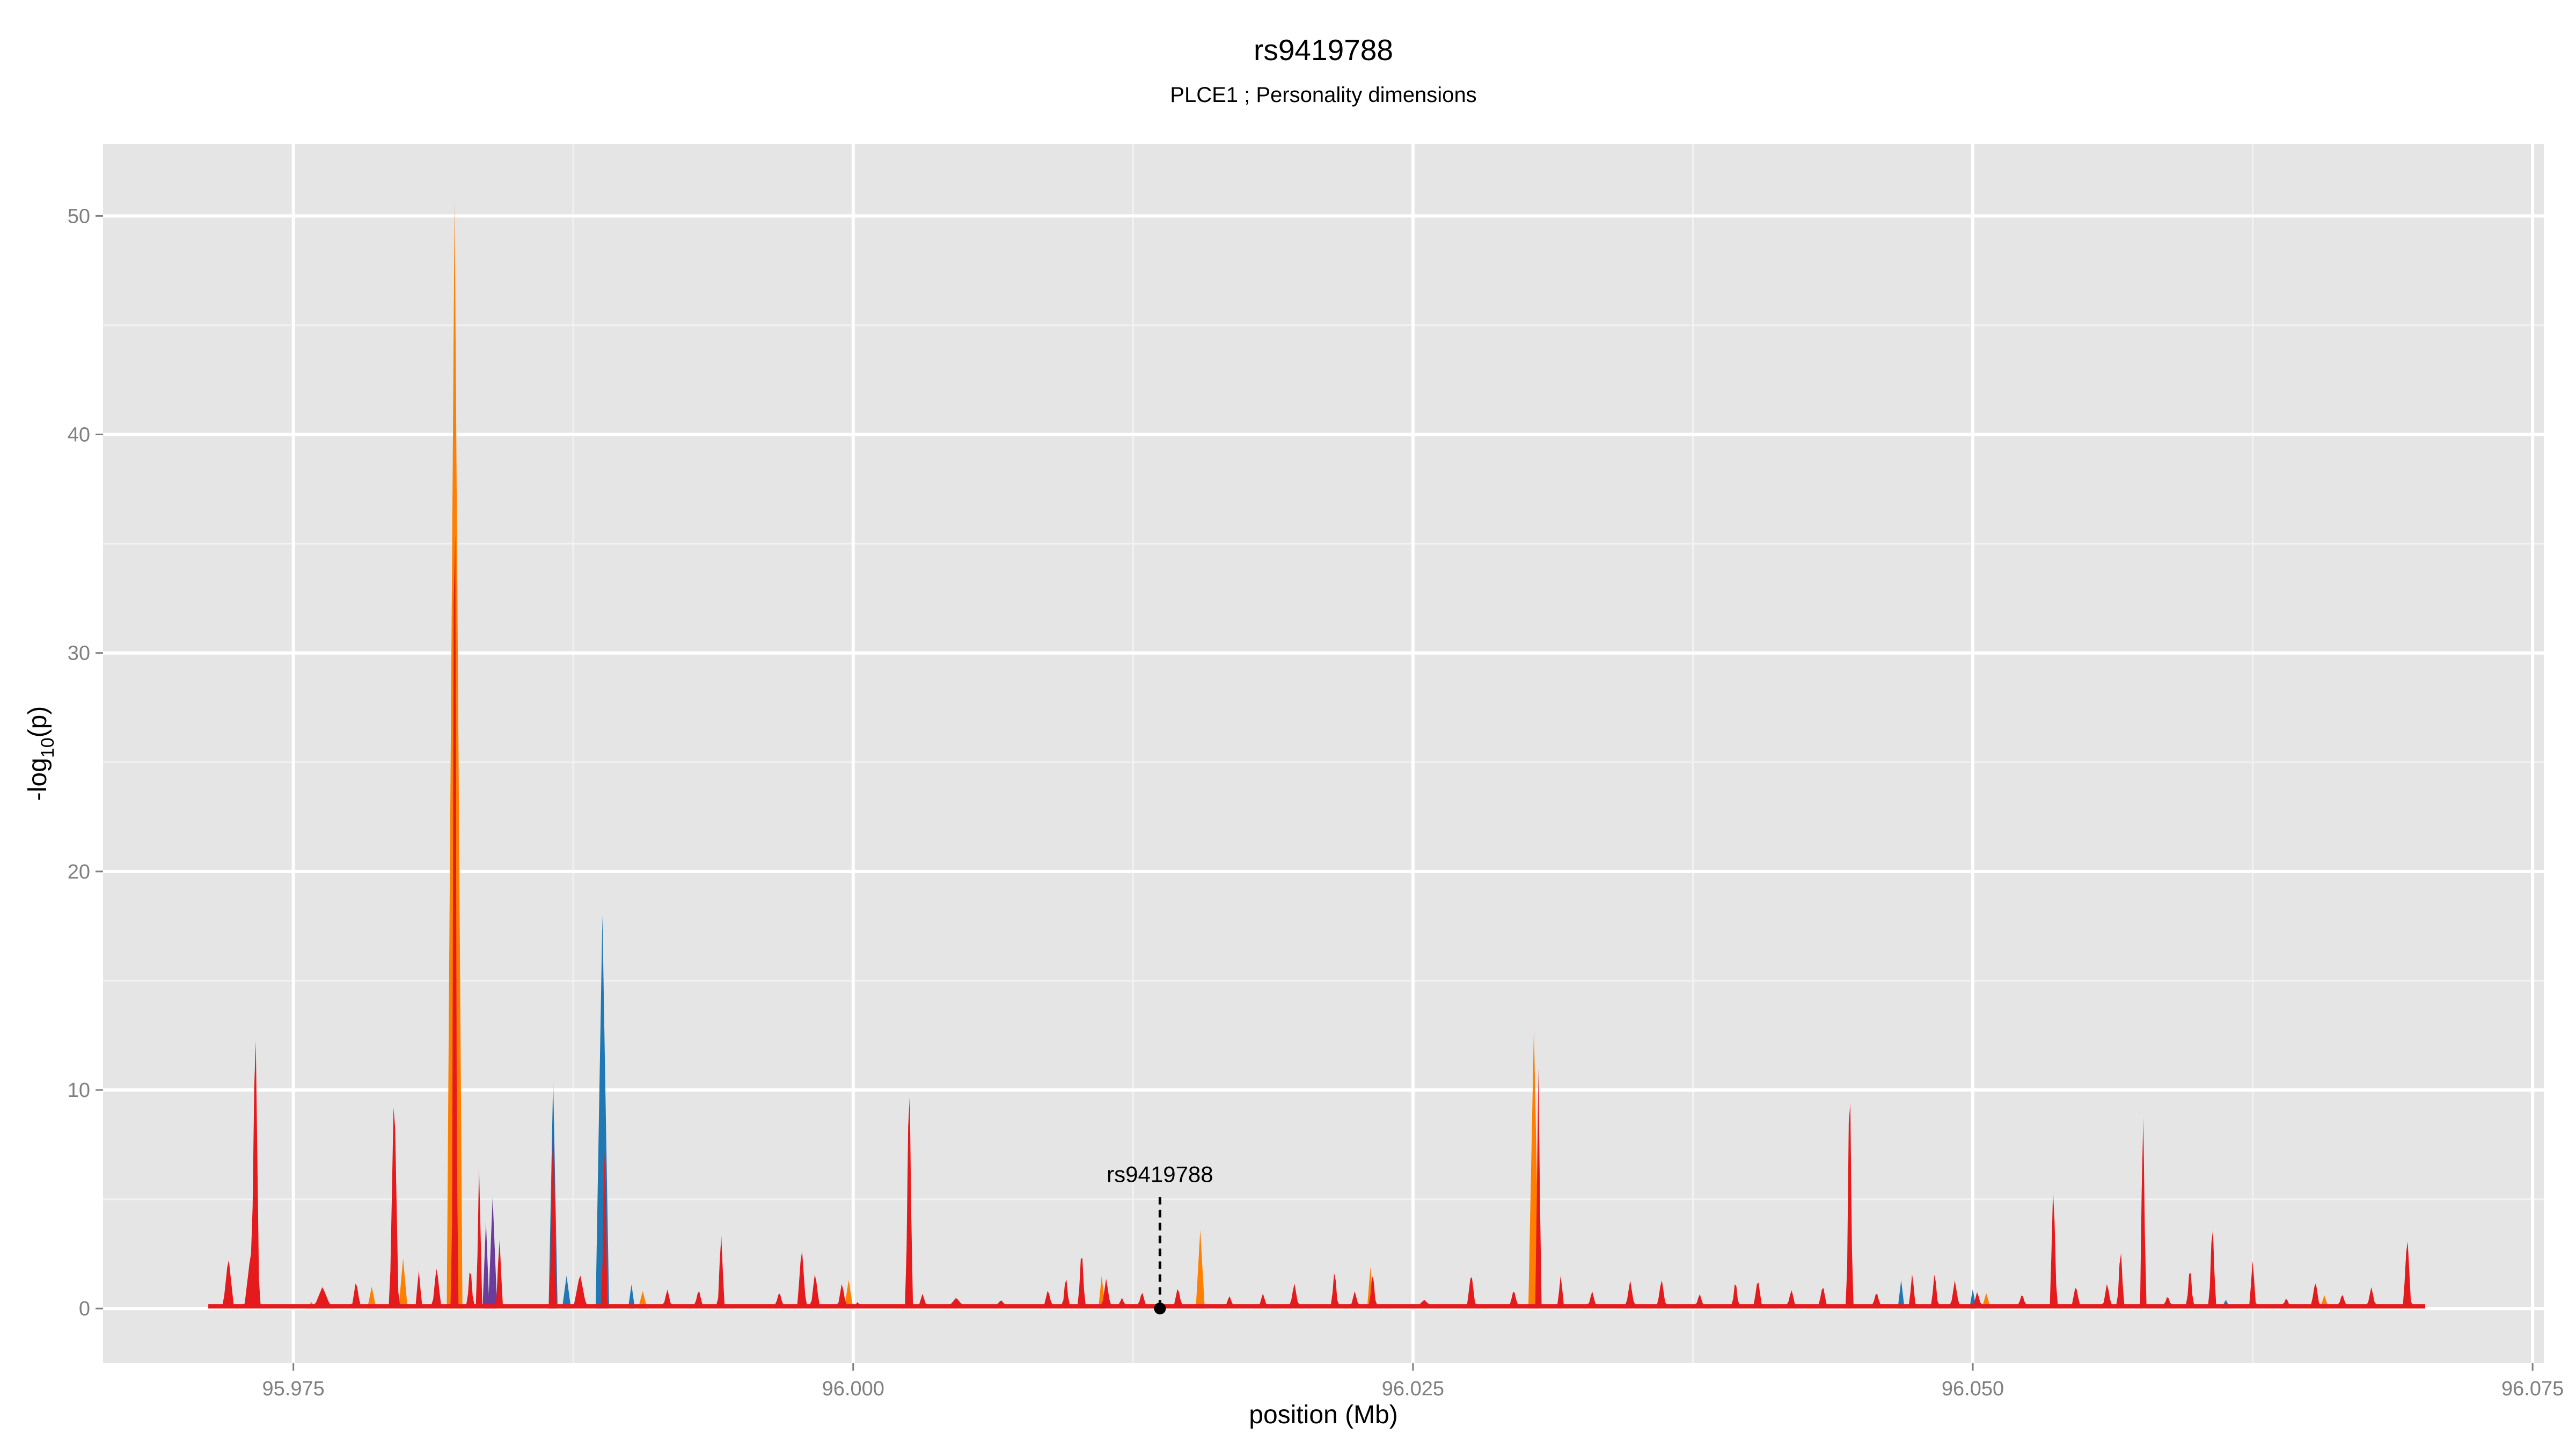  I want to click on y-axis-title: -log10(p), so click(41, 753).